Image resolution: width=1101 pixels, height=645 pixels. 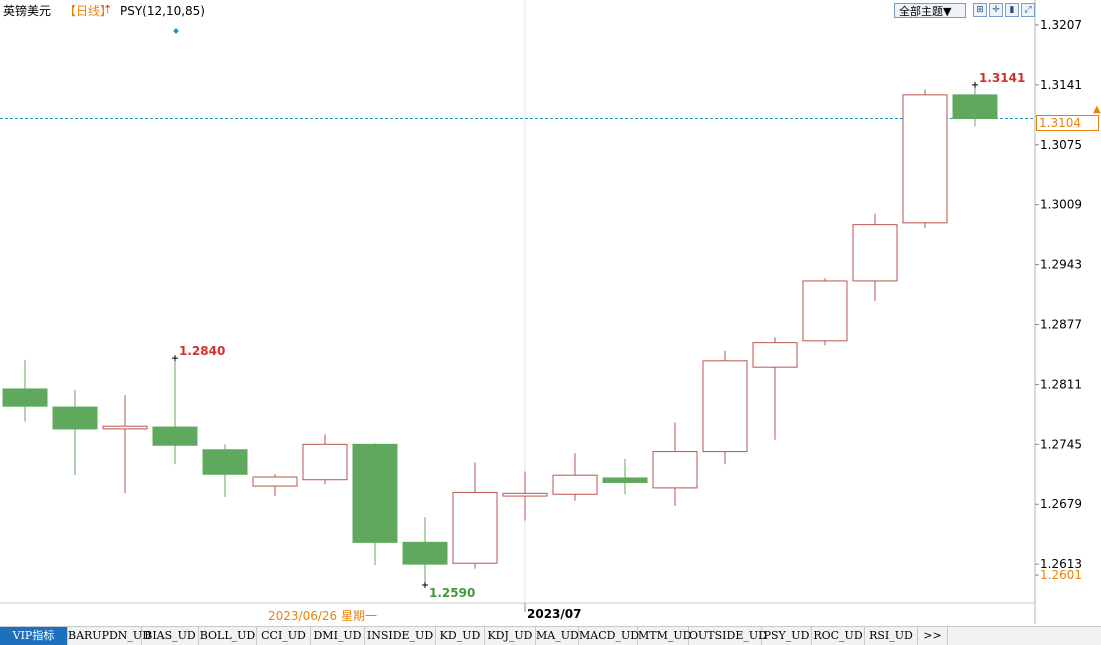 What do you see at coordinates (933, 636) in the screenshot?
I see `tab--: >>` at bounding box center [933, 636].